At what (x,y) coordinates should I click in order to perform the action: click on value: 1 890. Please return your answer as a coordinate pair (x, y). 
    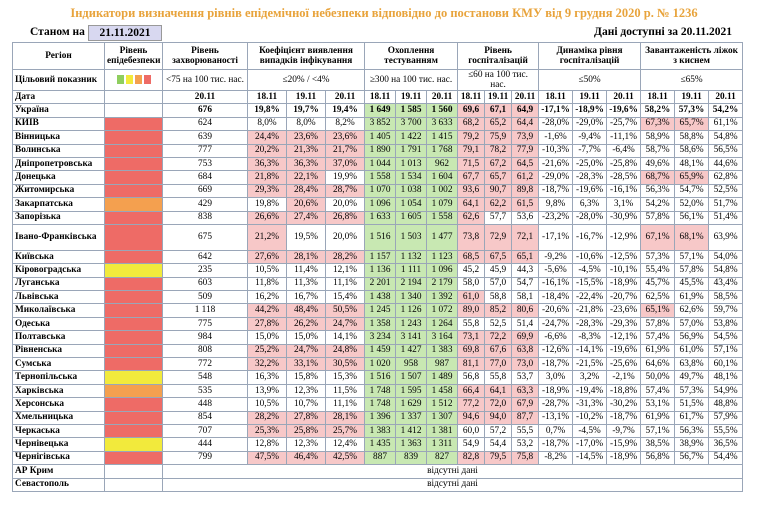
    Looking at the image, I should click on (380, 150).